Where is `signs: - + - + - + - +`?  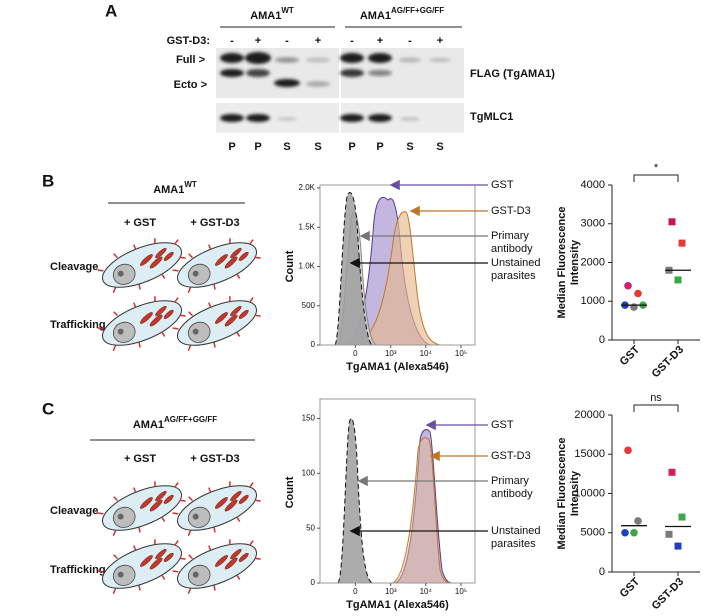
signs: - + - + - + - + is located at coordinates (336, 41).